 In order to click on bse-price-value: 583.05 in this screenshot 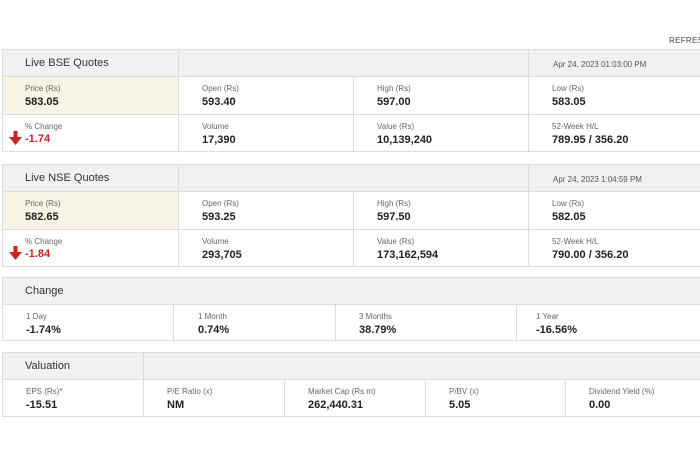, I will do `click(42, 102)`.